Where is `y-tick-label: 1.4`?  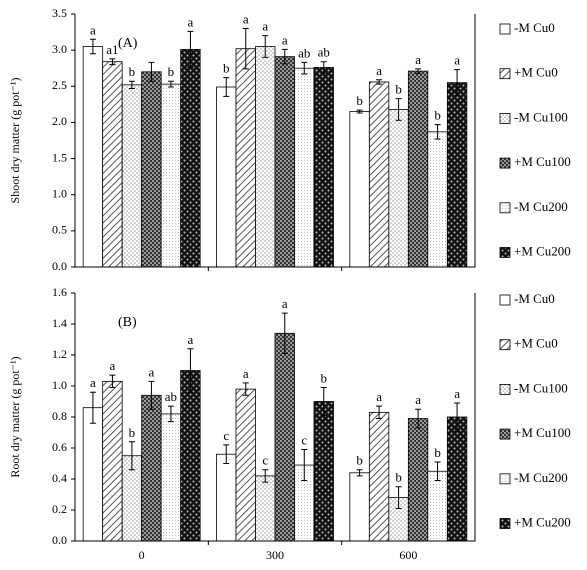
y-tick-label: 1.4 is located at coordinates (59, 323).